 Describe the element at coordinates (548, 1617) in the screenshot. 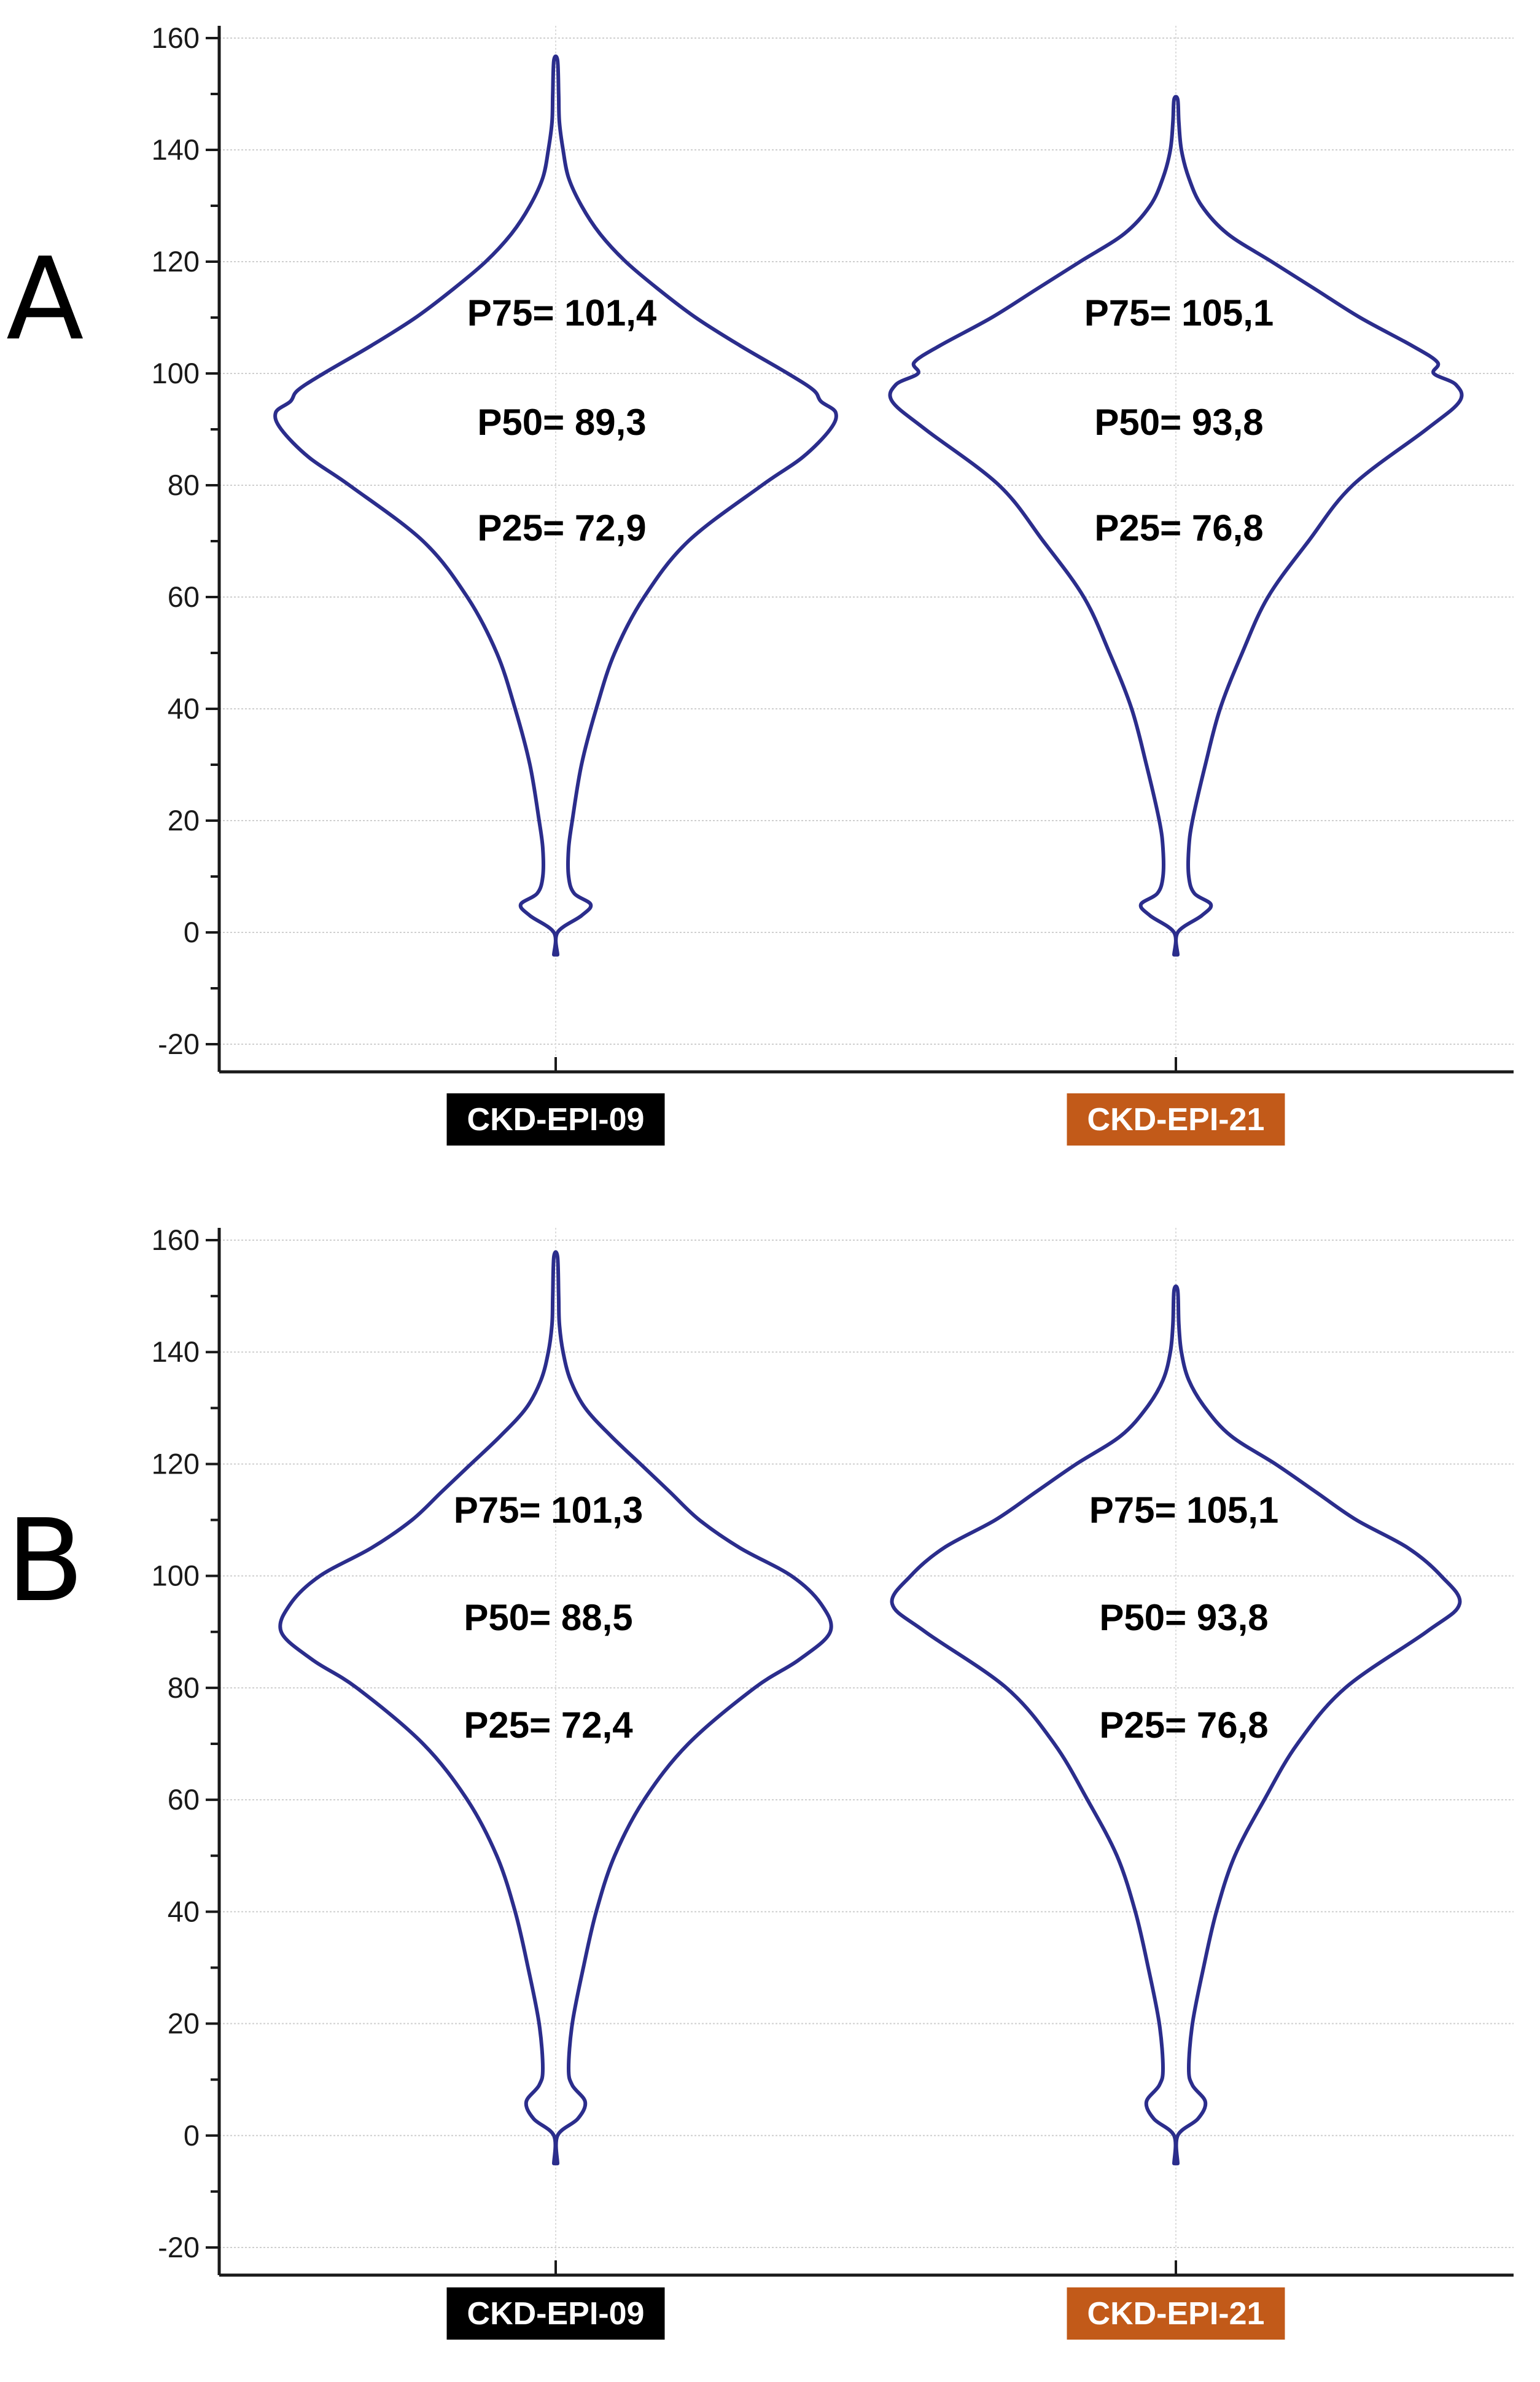

I see `percentile-label-p50: P50= 88,5` at that location.